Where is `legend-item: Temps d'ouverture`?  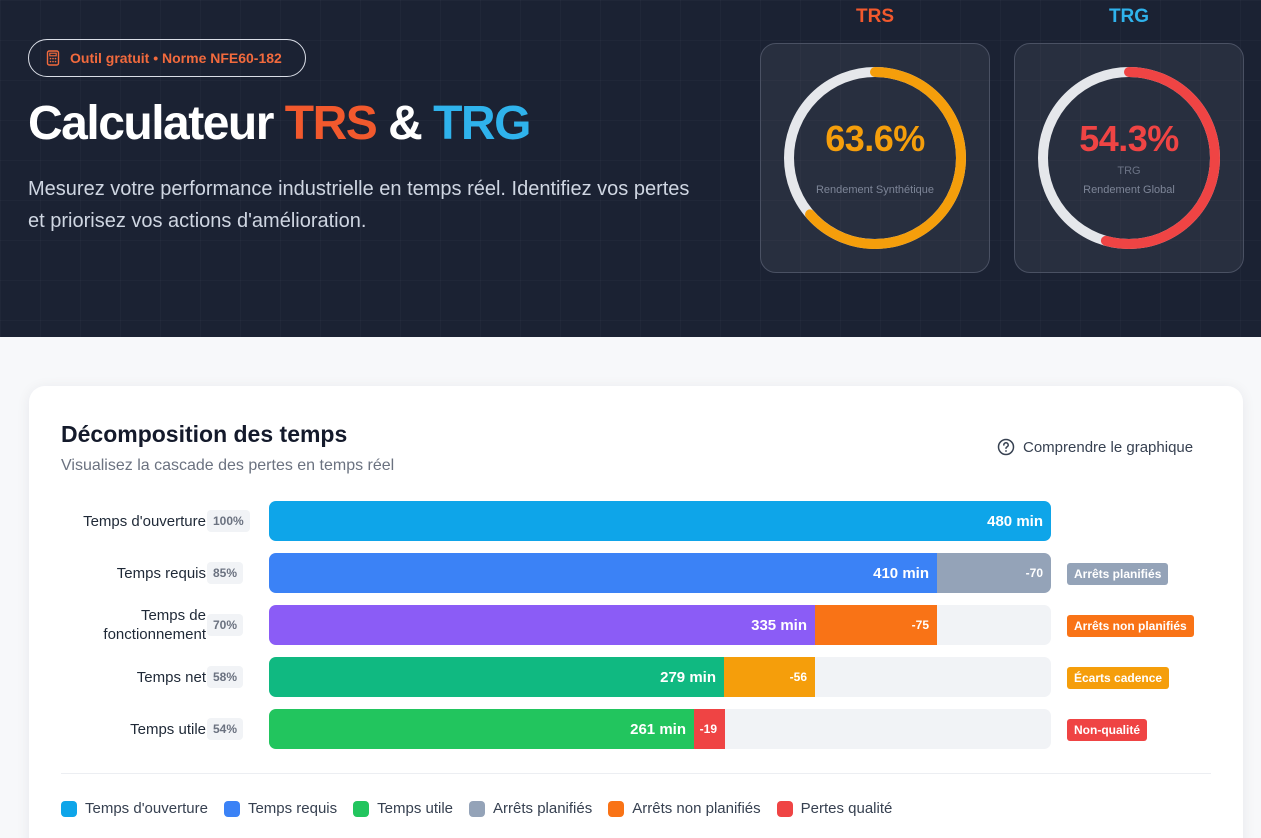 legend-item: Temps d'ouverture is located at coordinates (134, 808).